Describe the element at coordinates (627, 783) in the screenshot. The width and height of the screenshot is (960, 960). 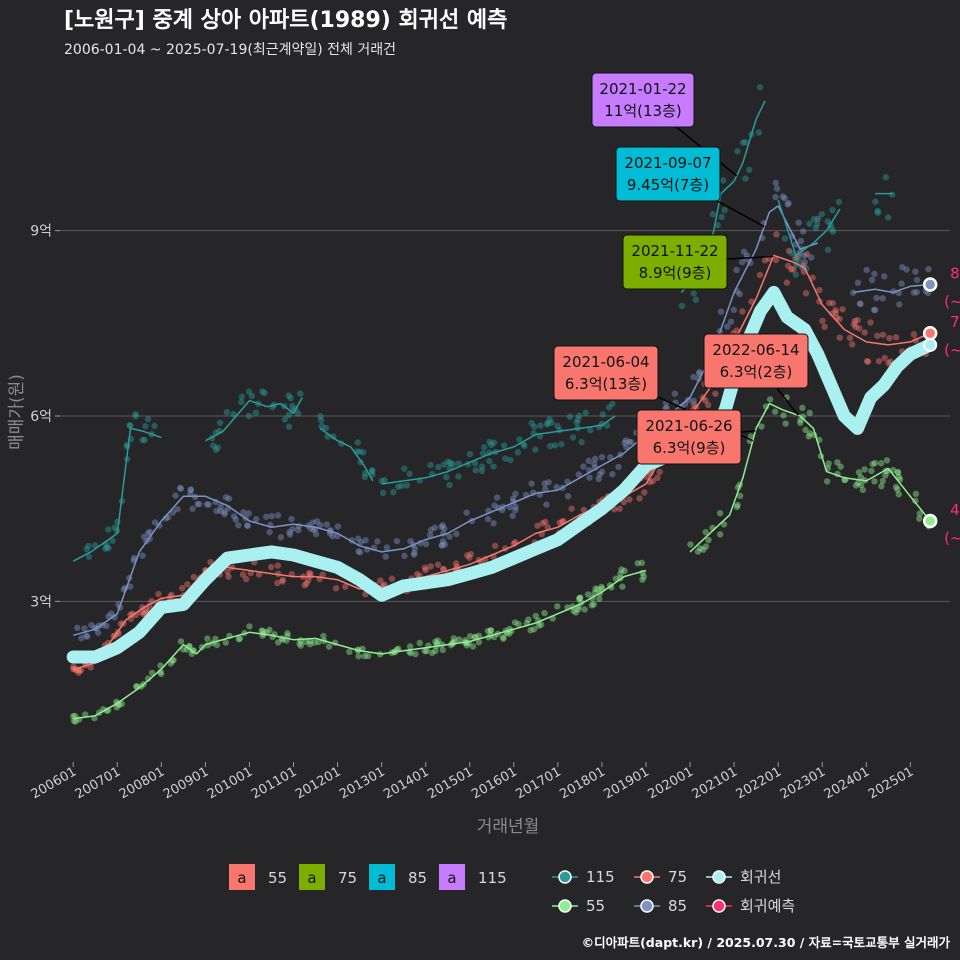
I see `x-tick-label: 201901` at that location.